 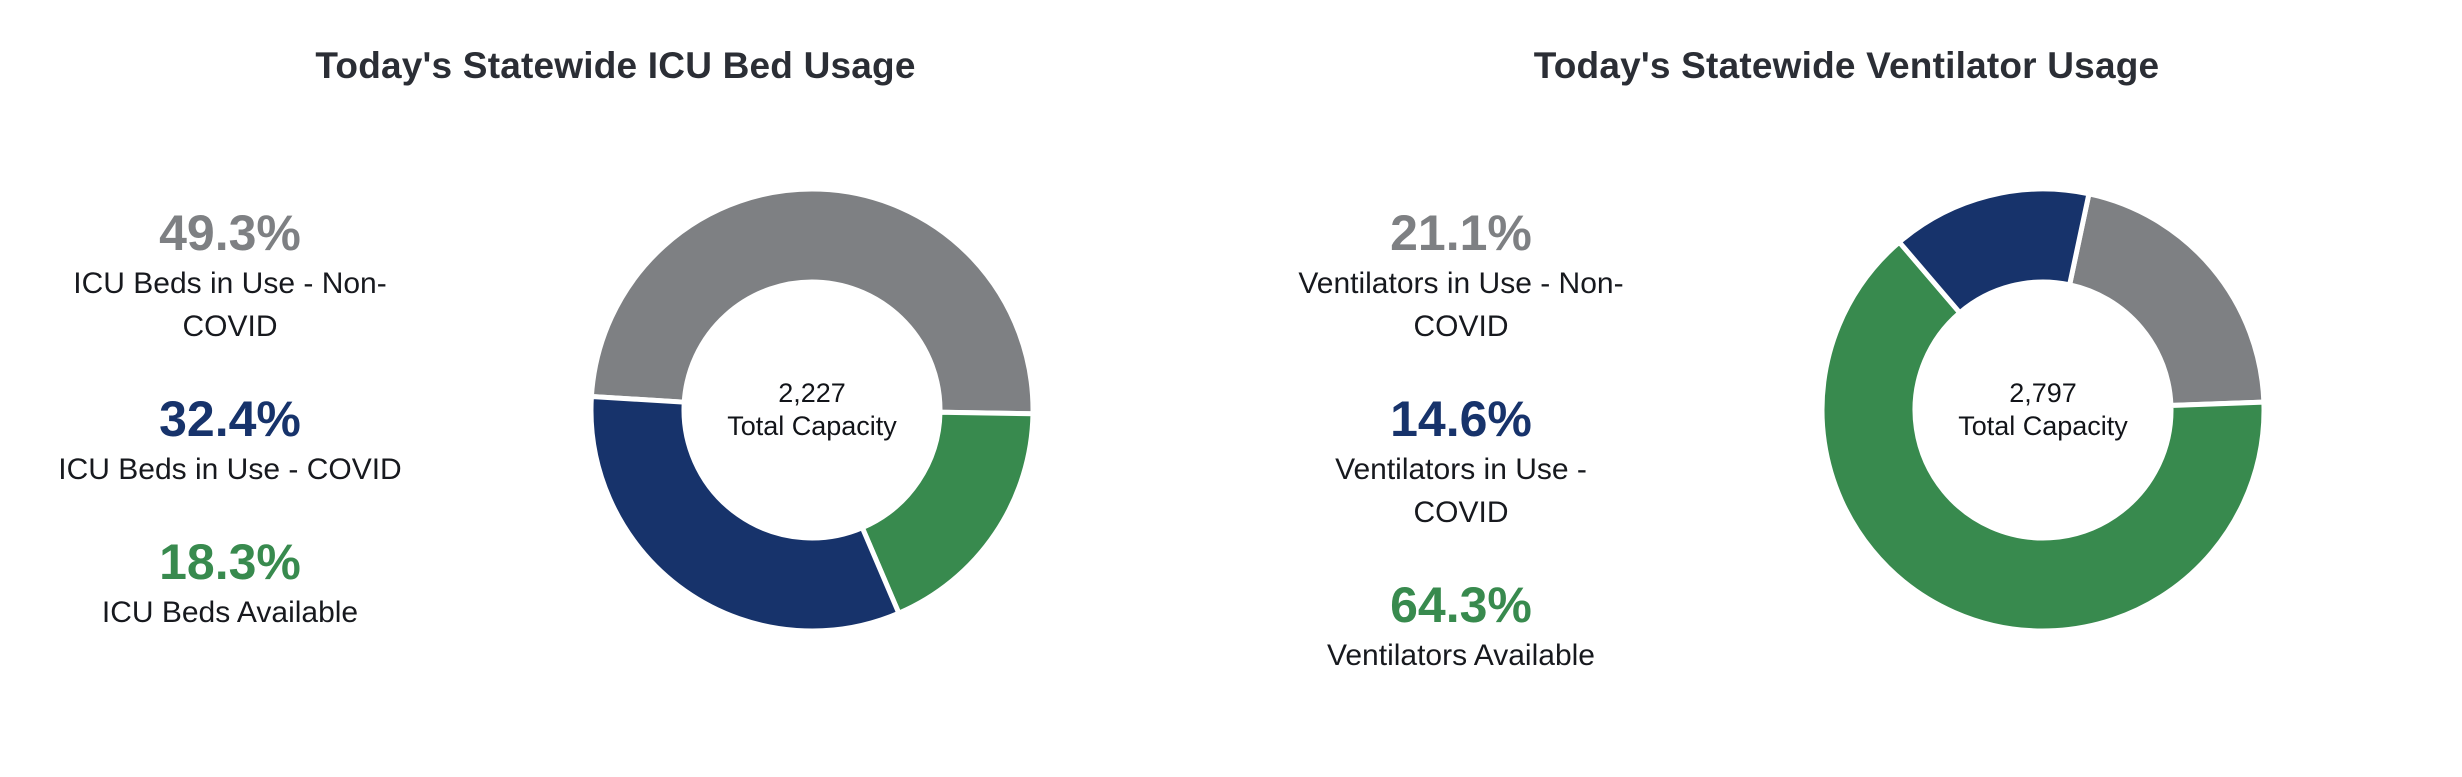 What do you see at coordinates (230, 233) in the screenshot?
I see `stat-value: 49.3%` at bounding box center [230, 233].